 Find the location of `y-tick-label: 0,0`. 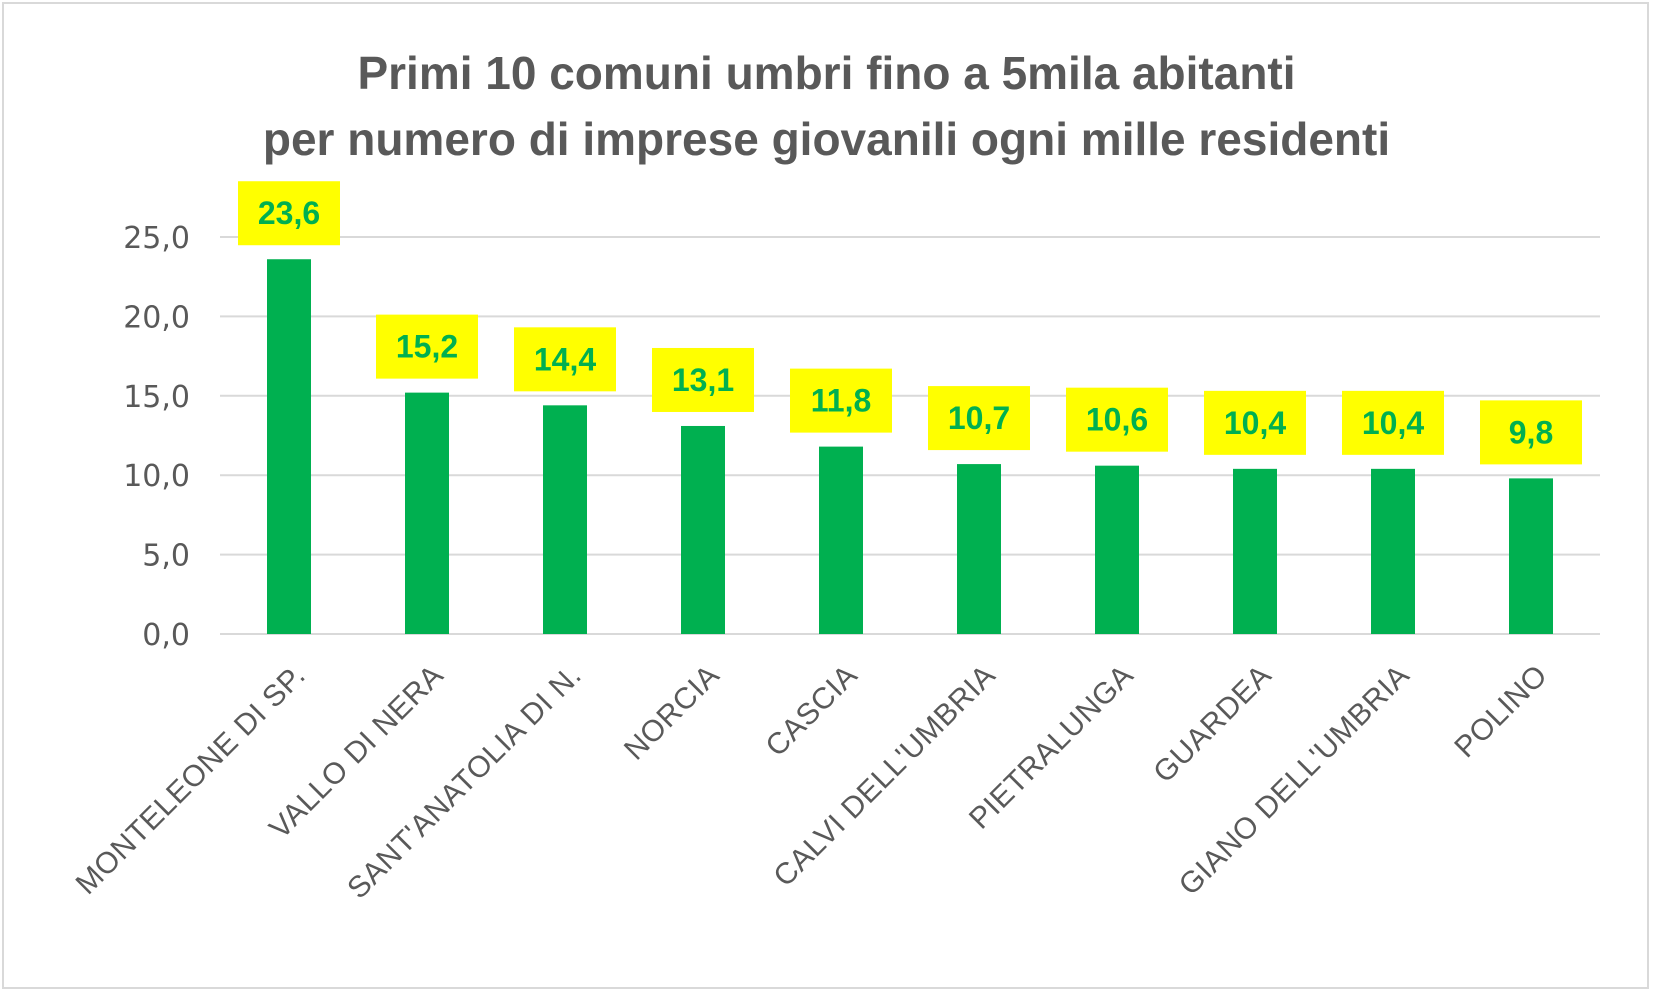

y-tick-label: 0,0 is located at coordinates (166, 635).